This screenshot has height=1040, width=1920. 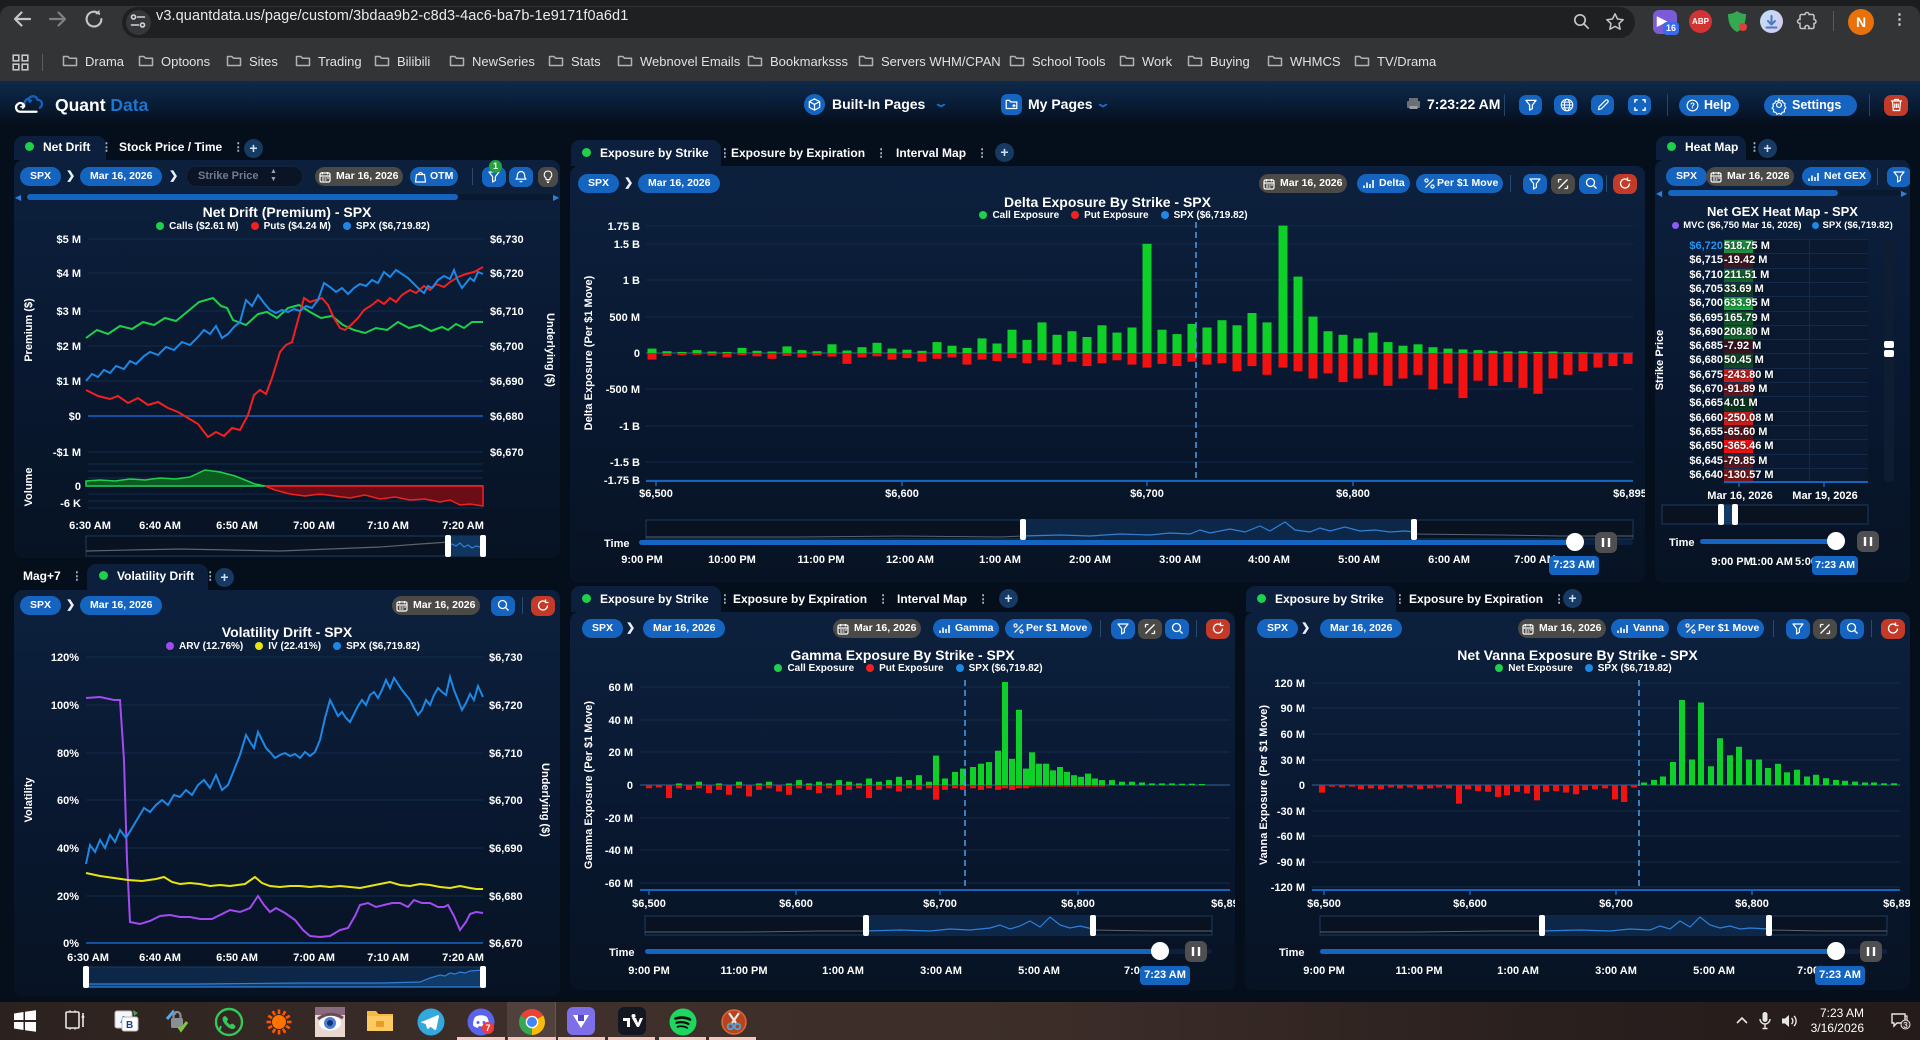 What do you see at coordinates (621, 721) in the screenshot?
I see `svg-text: 40 M` at bounding box center [621, 721].